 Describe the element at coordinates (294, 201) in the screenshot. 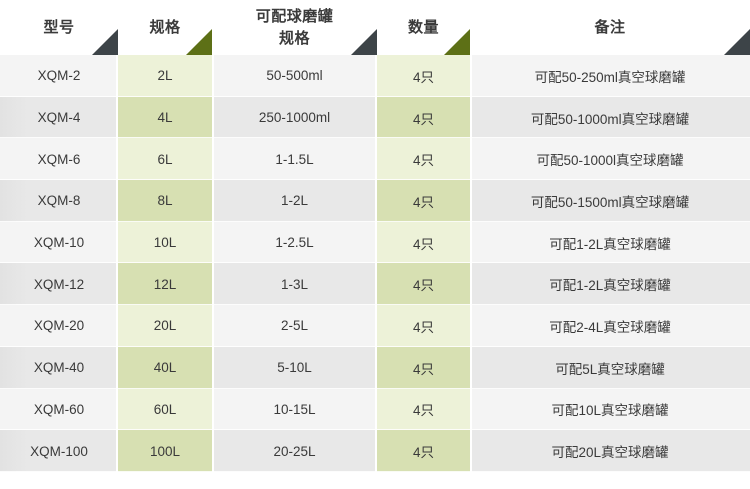

I see `cell-jar: 1-2L` at that location.